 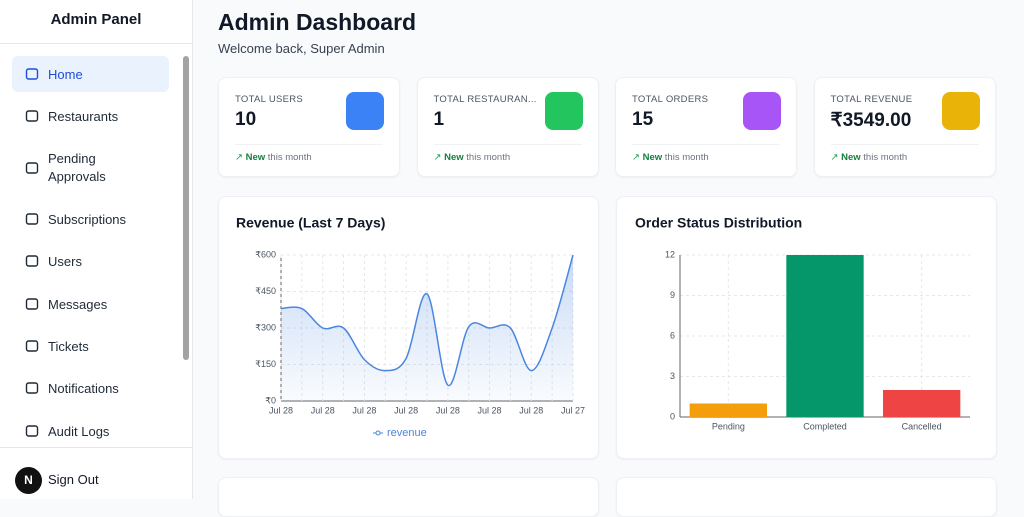 I want to click on stat-card: TOTAL ORDERS 15 ↗ New this month, so click(x=706, y=127).